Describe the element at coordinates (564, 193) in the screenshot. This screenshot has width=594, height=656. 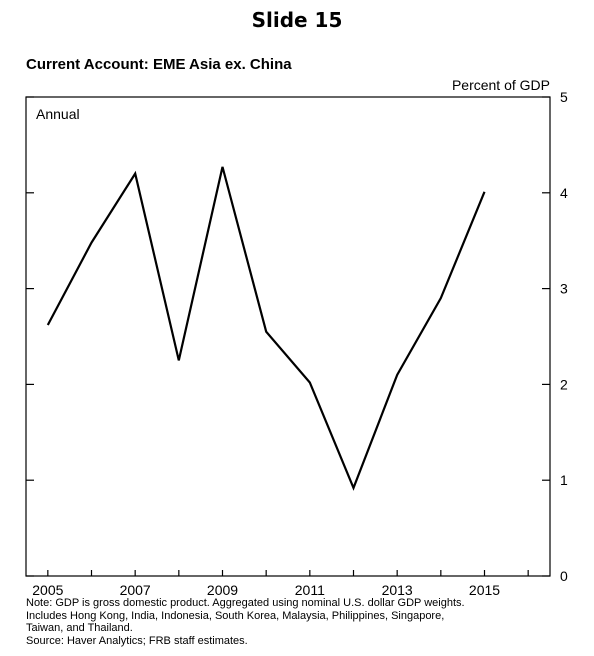
I see `y-tick-label: 4` at that location.